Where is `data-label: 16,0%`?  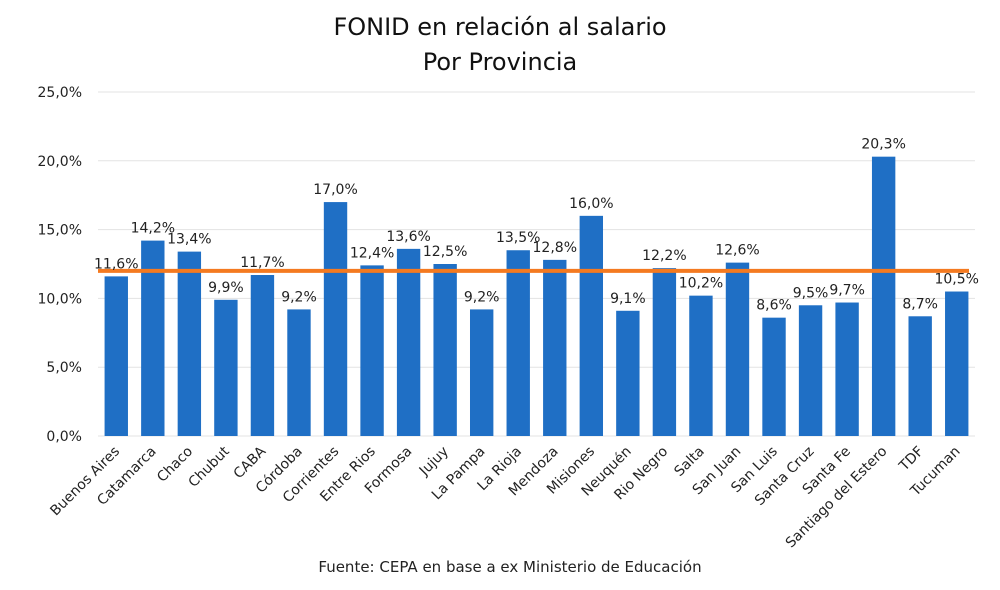 data-label: 16,0% is located at coordinates (591, 204).